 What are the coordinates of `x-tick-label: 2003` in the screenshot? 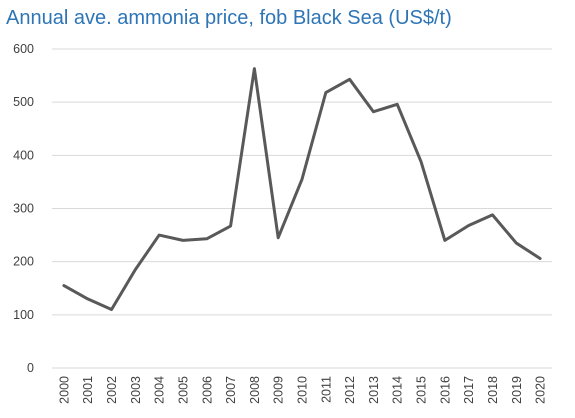 It's located at (136, 390).